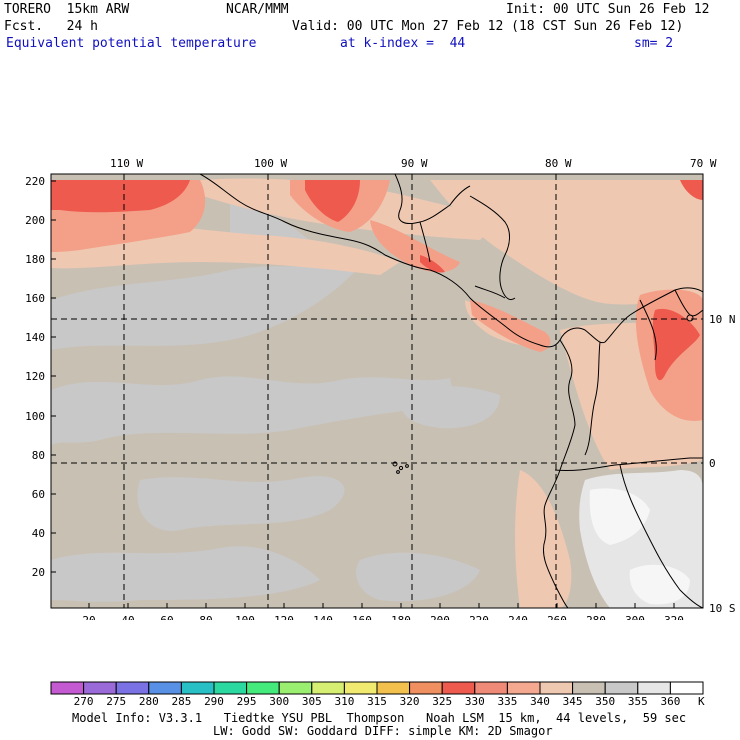 The width and height of the screenshot is (740, 740). Describe the element at coordinates (381, 605) in the screenshot. I see `x-tick-marks` at that location.